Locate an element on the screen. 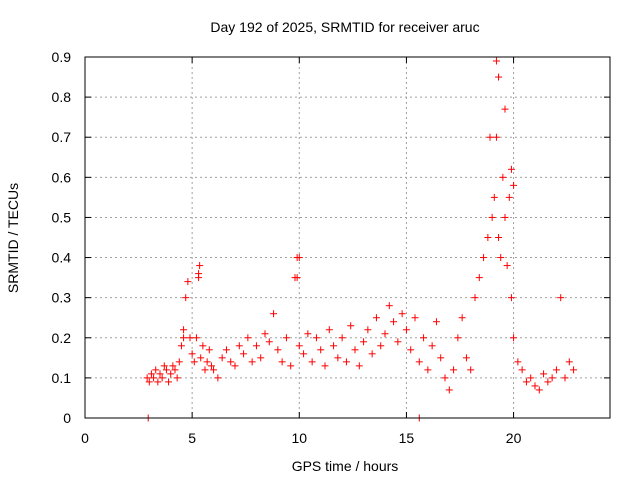 Image resolution: width=640 pixels, height=480 pixels. x-tick-label: 10 is located at coordinates (299, 438).